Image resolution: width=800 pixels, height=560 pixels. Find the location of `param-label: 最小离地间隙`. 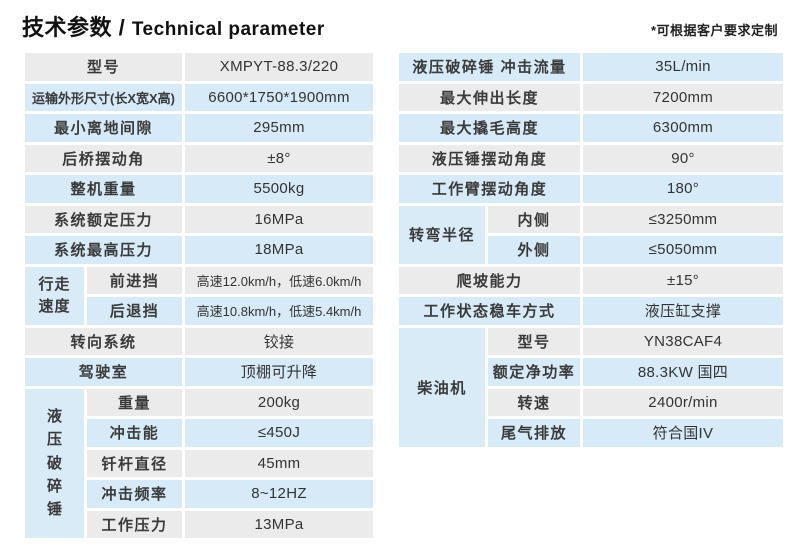

param-label: 最小离地间隙 is located at coordinates (103, 128).